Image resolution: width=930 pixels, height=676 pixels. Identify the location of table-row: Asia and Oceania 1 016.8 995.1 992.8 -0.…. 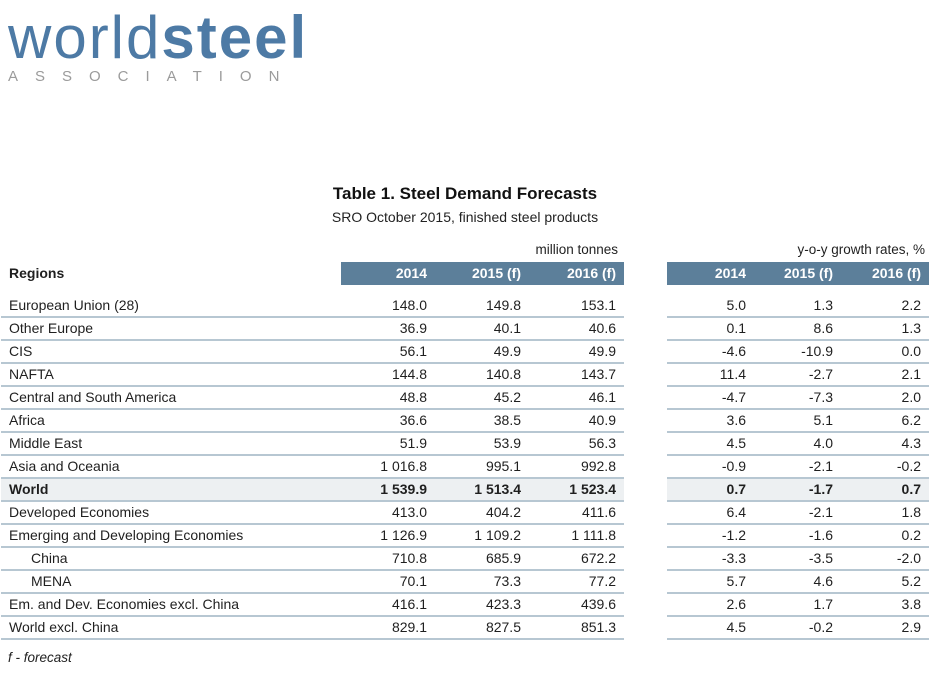
(465, 467).